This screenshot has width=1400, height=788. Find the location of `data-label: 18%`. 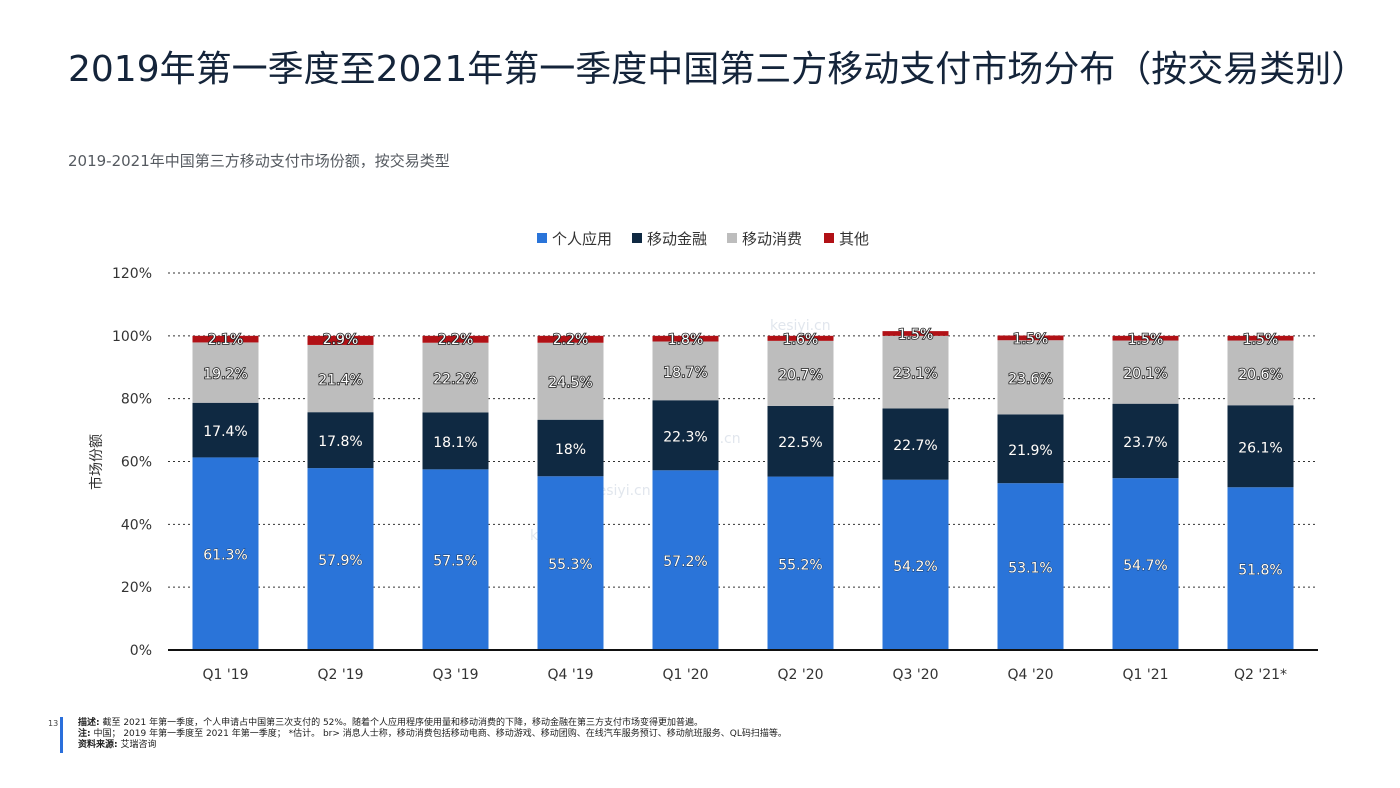

data-label: 18% is located at coordinates (570, 450).